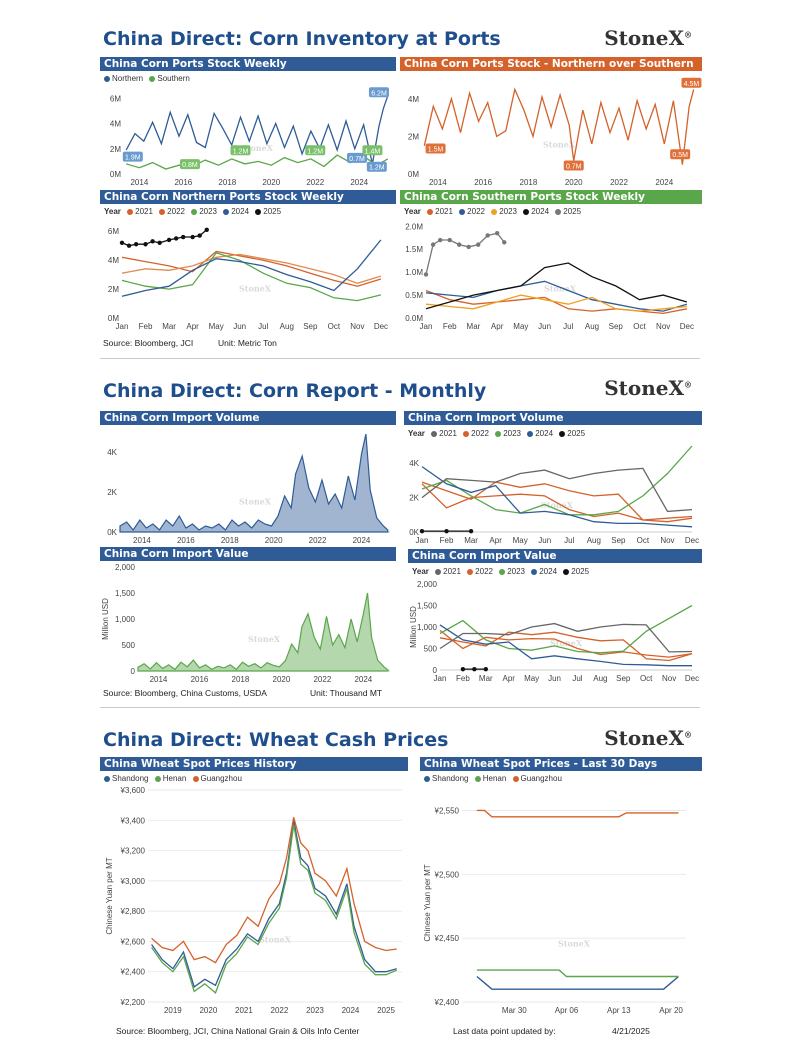 The image size is (800, 1064). I want to click on value-badge-text: 6.2M, so click(379, 93).